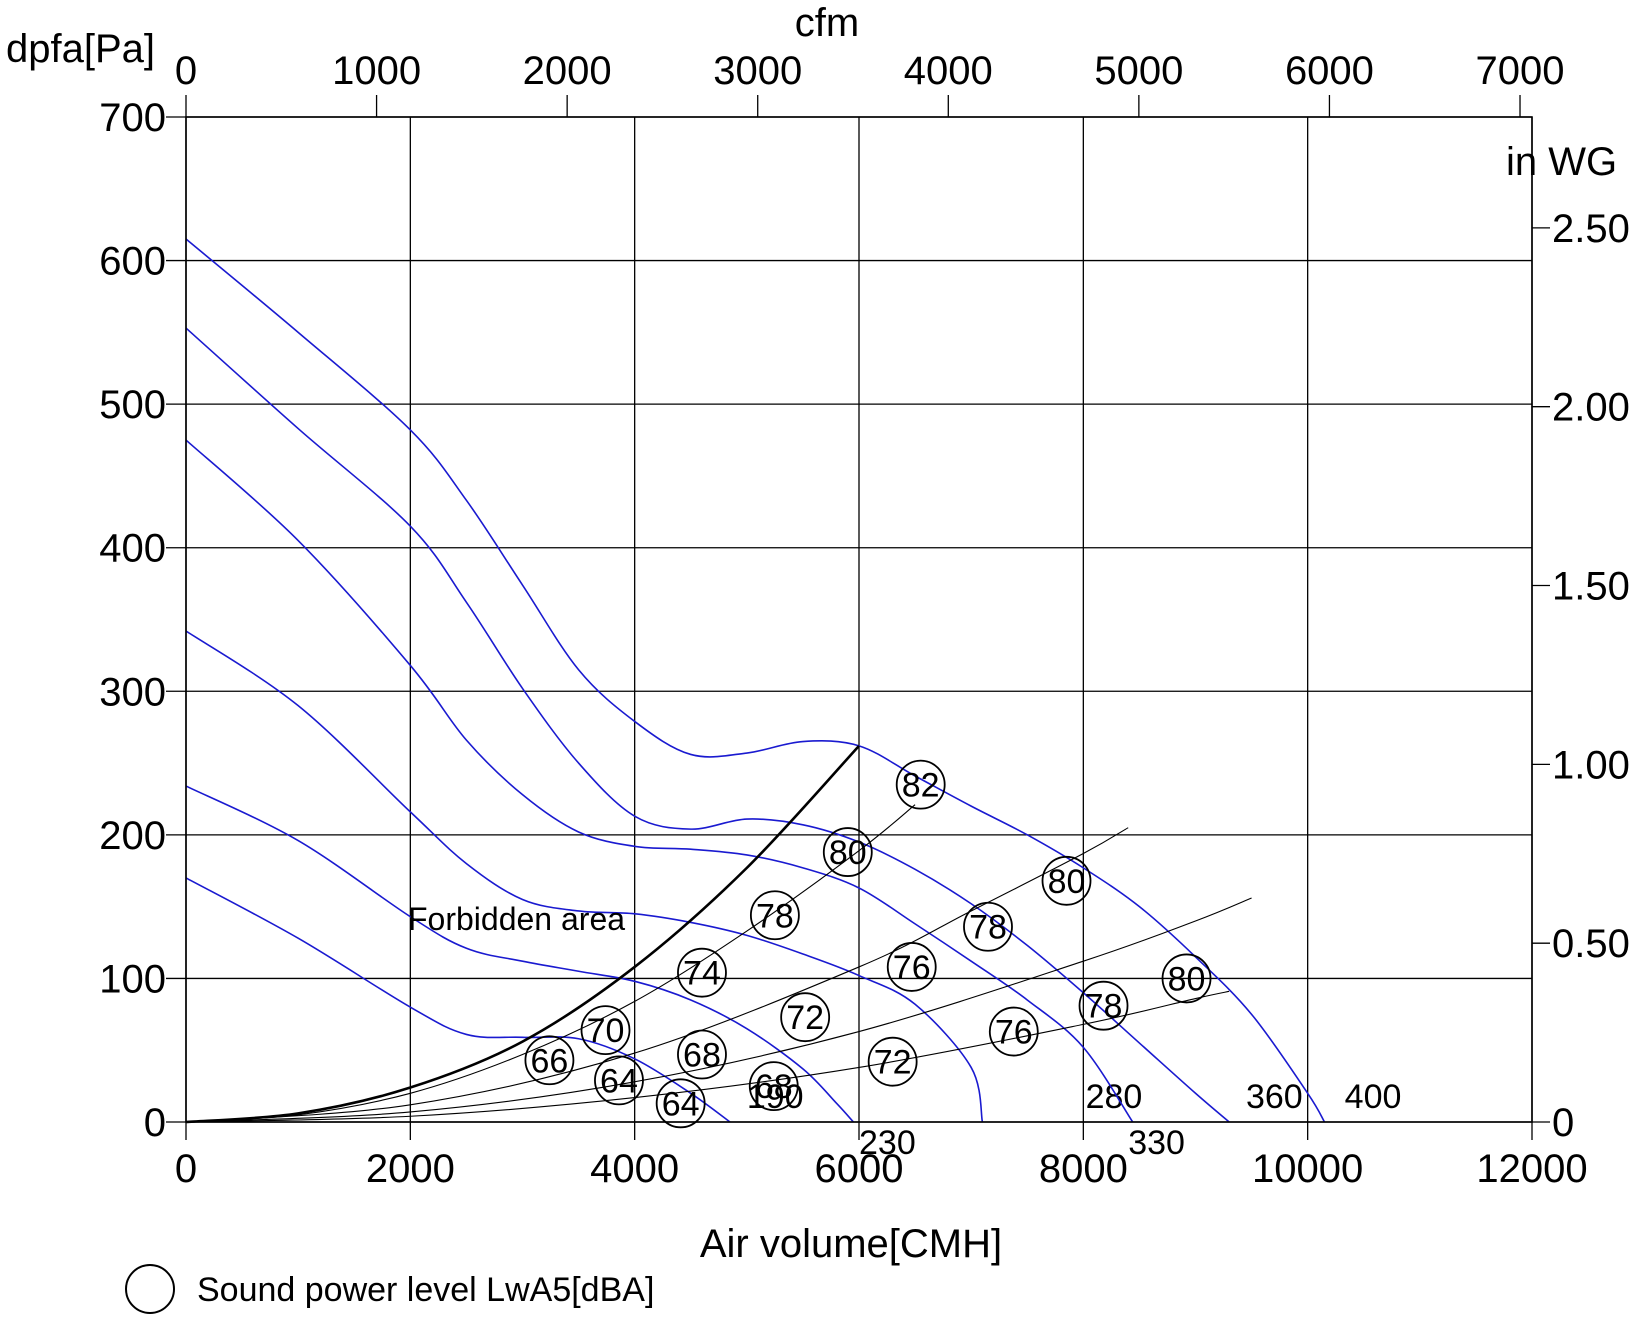 This screenshot has width=1651, height=1324. I want to click on right-axis-title: in WG, so click(1561, 162).